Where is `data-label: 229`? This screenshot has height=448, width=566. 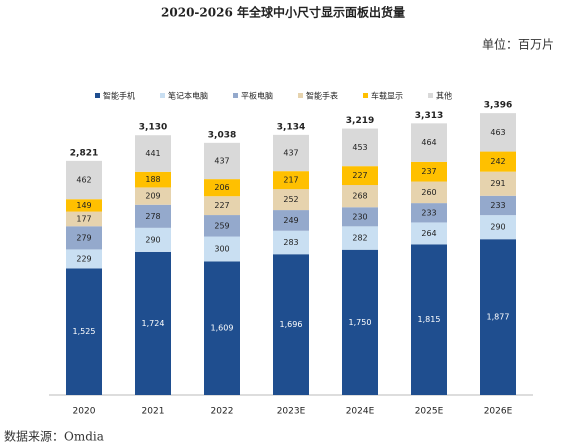
data-label: 229 is located at coordinates (83, 258).